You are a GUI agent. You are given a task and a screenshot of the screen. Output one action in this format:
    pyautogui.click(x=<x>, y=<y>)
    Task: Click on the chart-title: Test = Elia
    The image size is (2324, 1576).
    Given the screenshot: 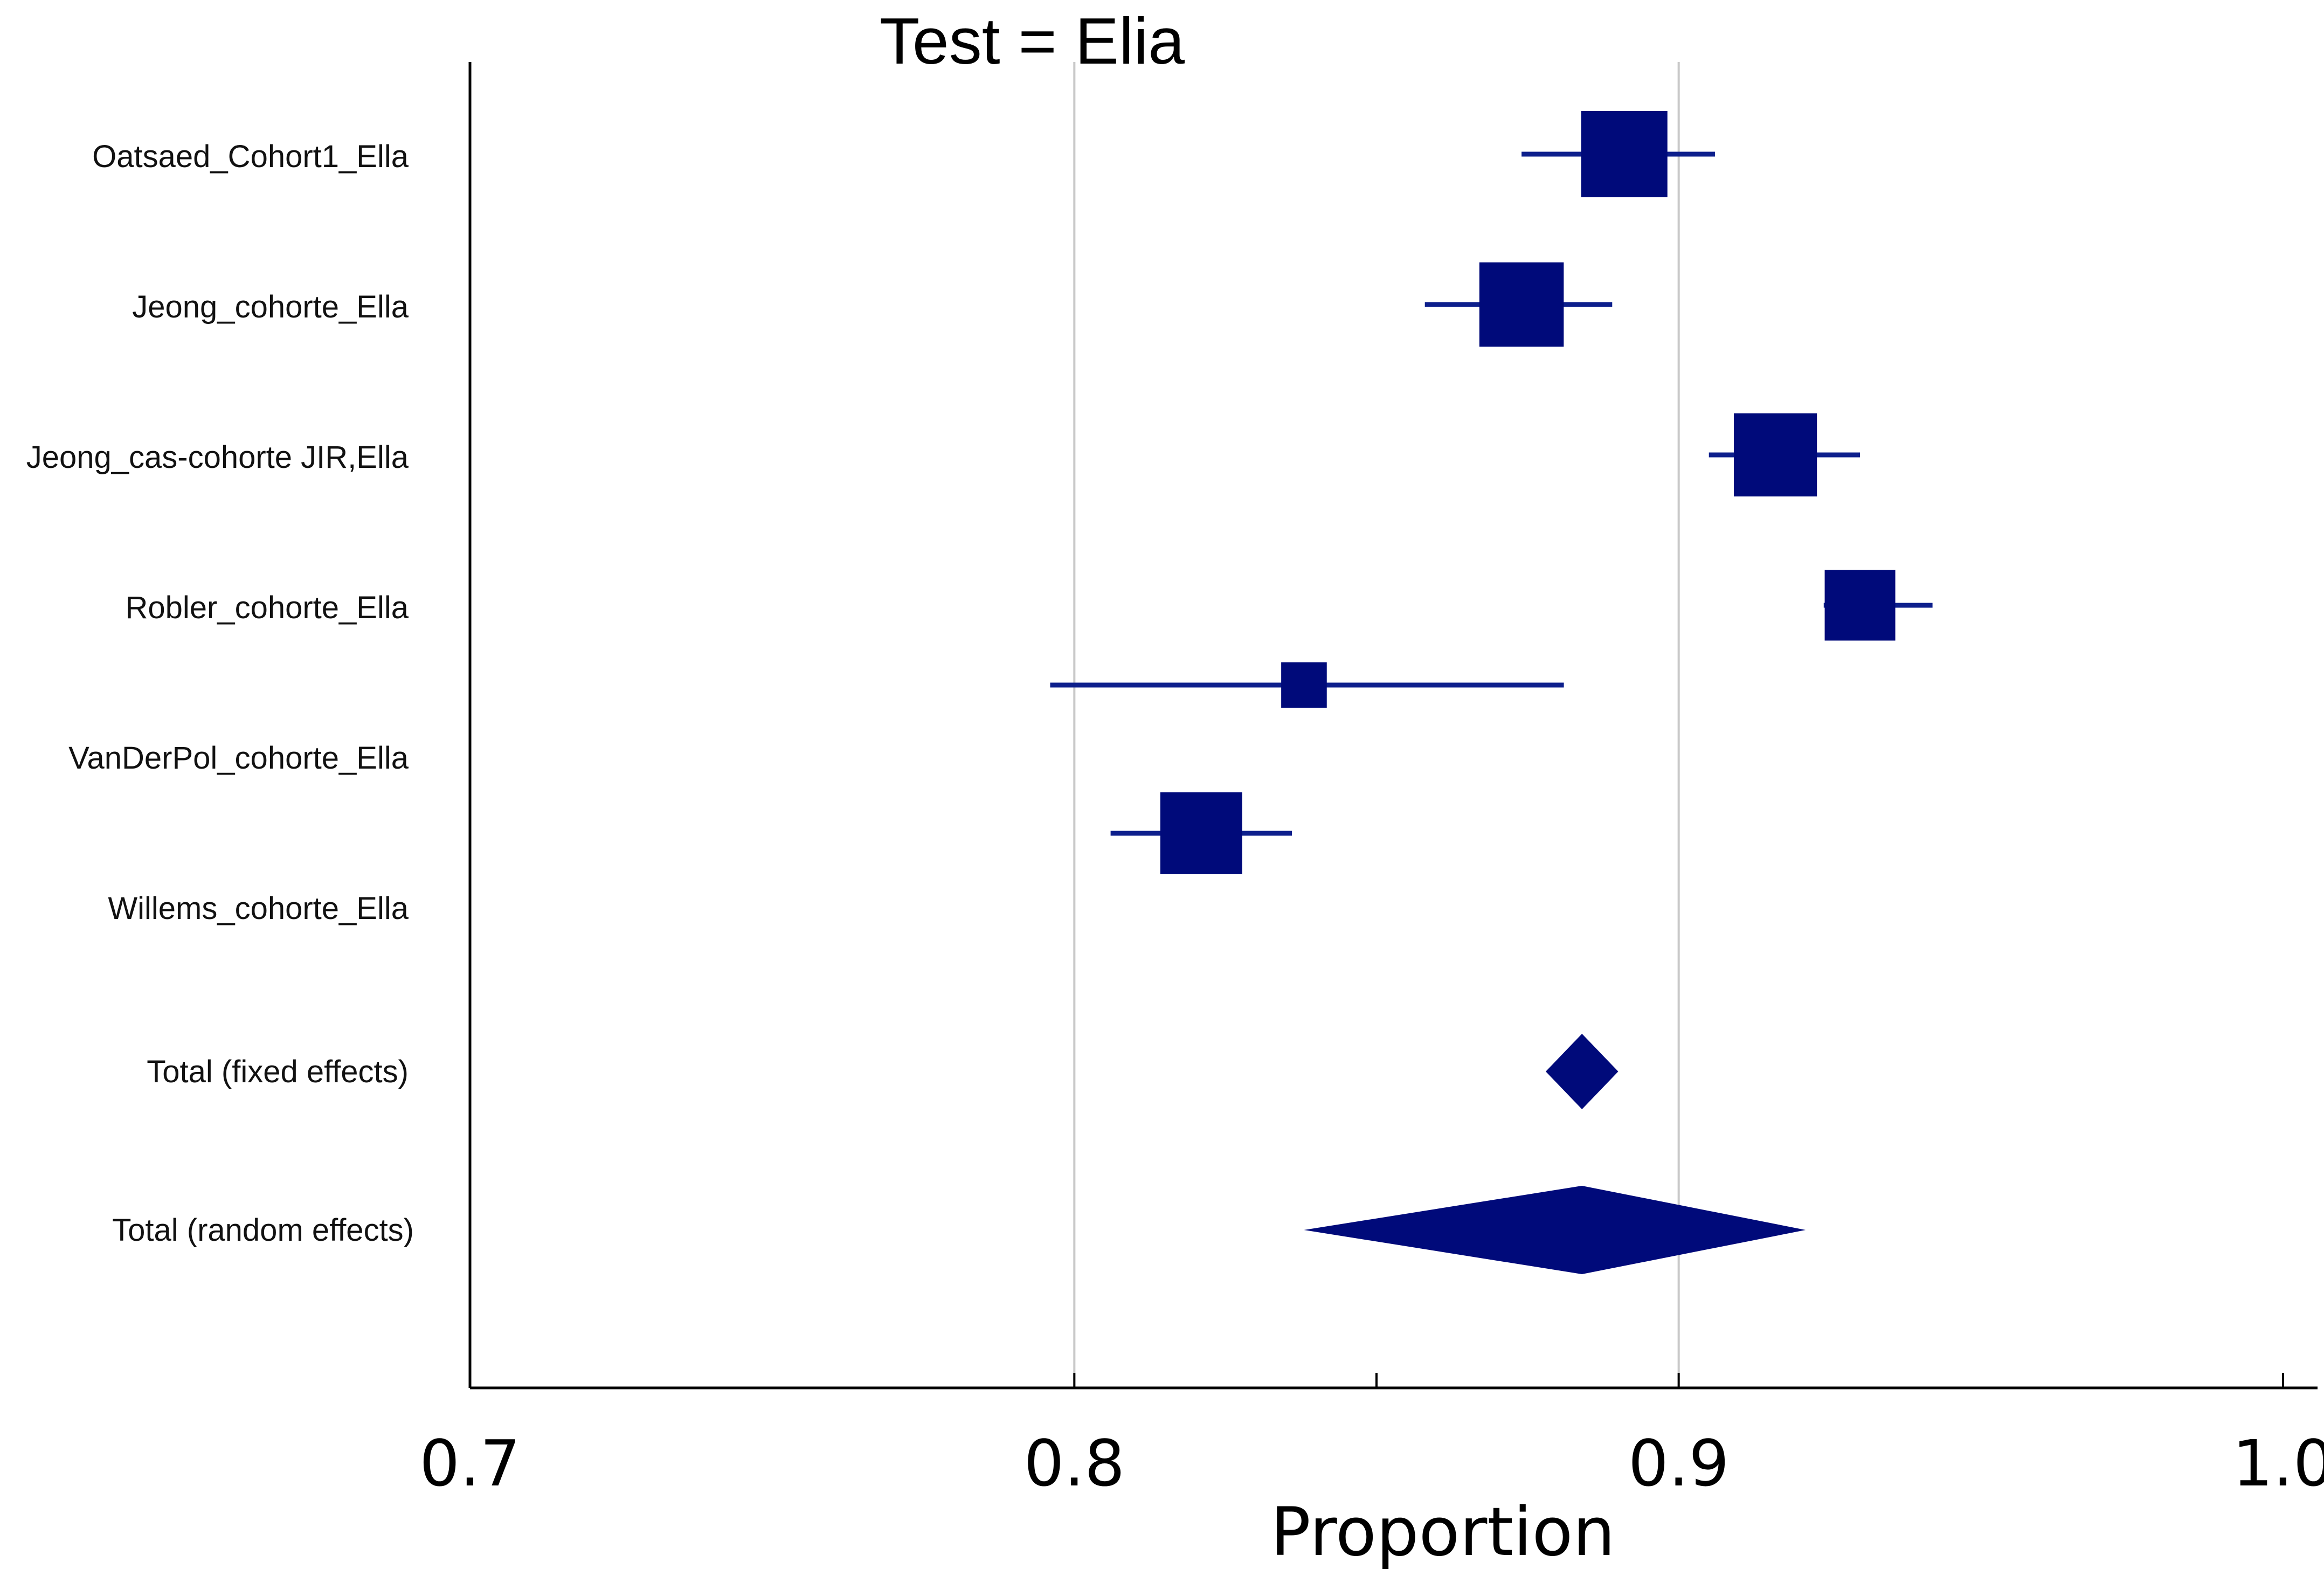 What is the action you would take?
    pyautogui.click(x=1032, y=41)
    